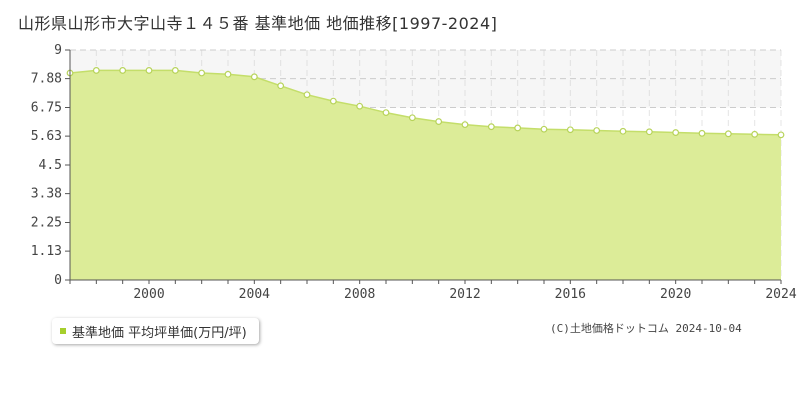  Describe the element at coordinates (464, 293) in the screenshot. I see `x-tick-label: 2012` at that location.